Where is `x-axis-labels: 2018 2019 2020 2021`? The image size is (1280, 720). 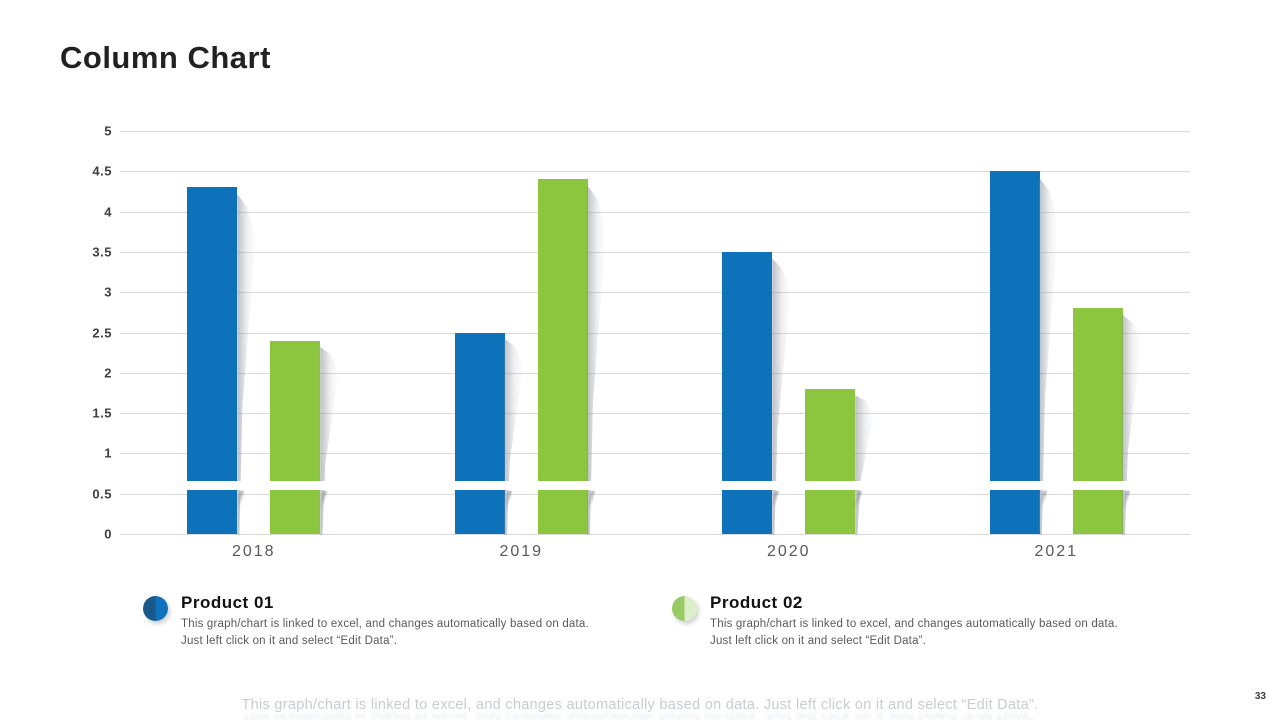
x-axis-labels: 2018 2019 2020 2021 is located at coordinates (655, 552).